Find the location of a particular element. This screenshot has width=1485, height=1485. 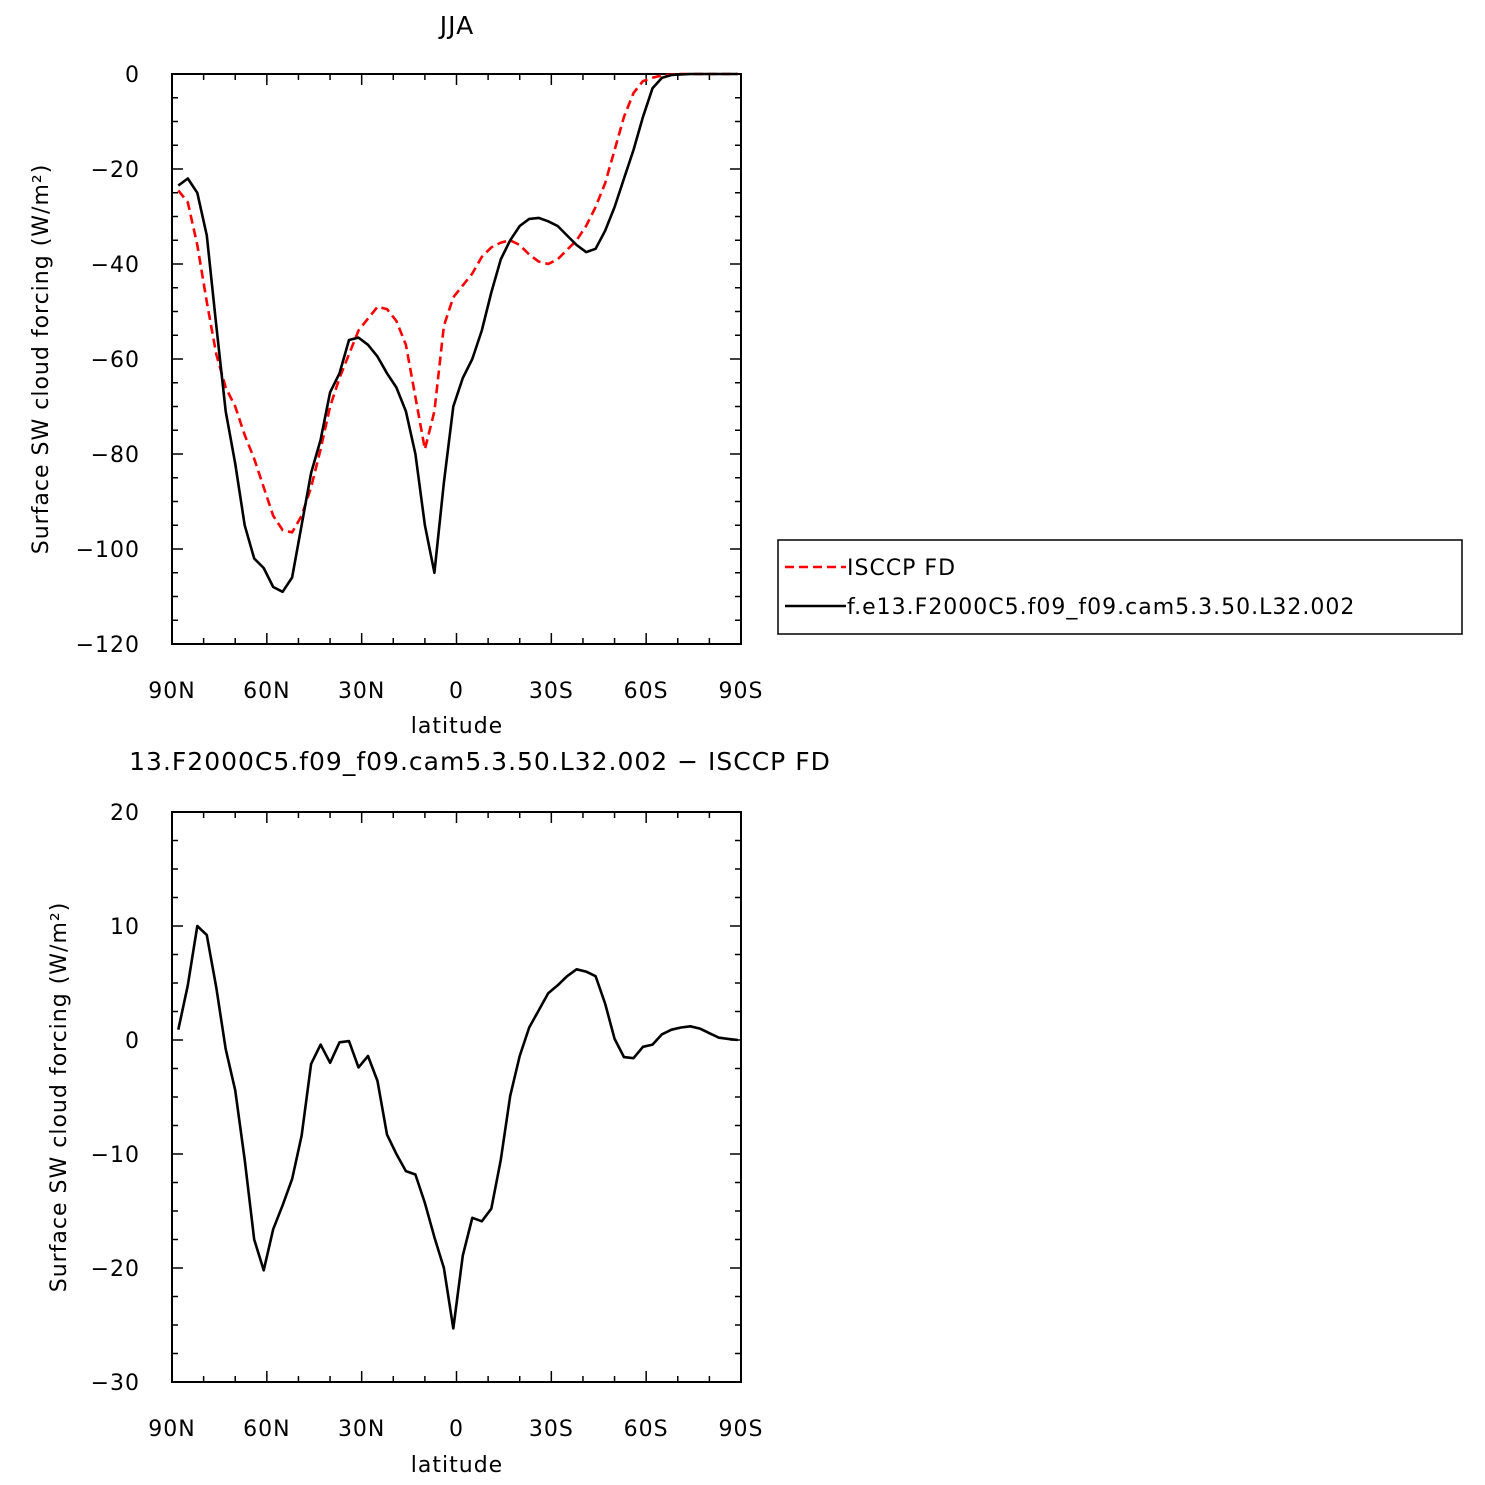

legend-label-model: f.e13.F2000C5.f09_f09.cam5.3.50.L32.002 is located at coordinates (1101, 607).